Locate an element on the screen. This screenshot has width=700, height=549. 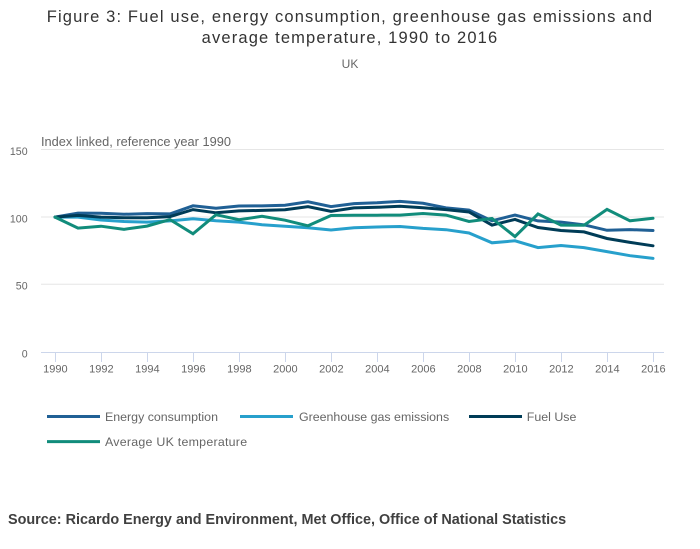
svg-text: Greenhouse gas emissions is located at coordinates (374, 417).